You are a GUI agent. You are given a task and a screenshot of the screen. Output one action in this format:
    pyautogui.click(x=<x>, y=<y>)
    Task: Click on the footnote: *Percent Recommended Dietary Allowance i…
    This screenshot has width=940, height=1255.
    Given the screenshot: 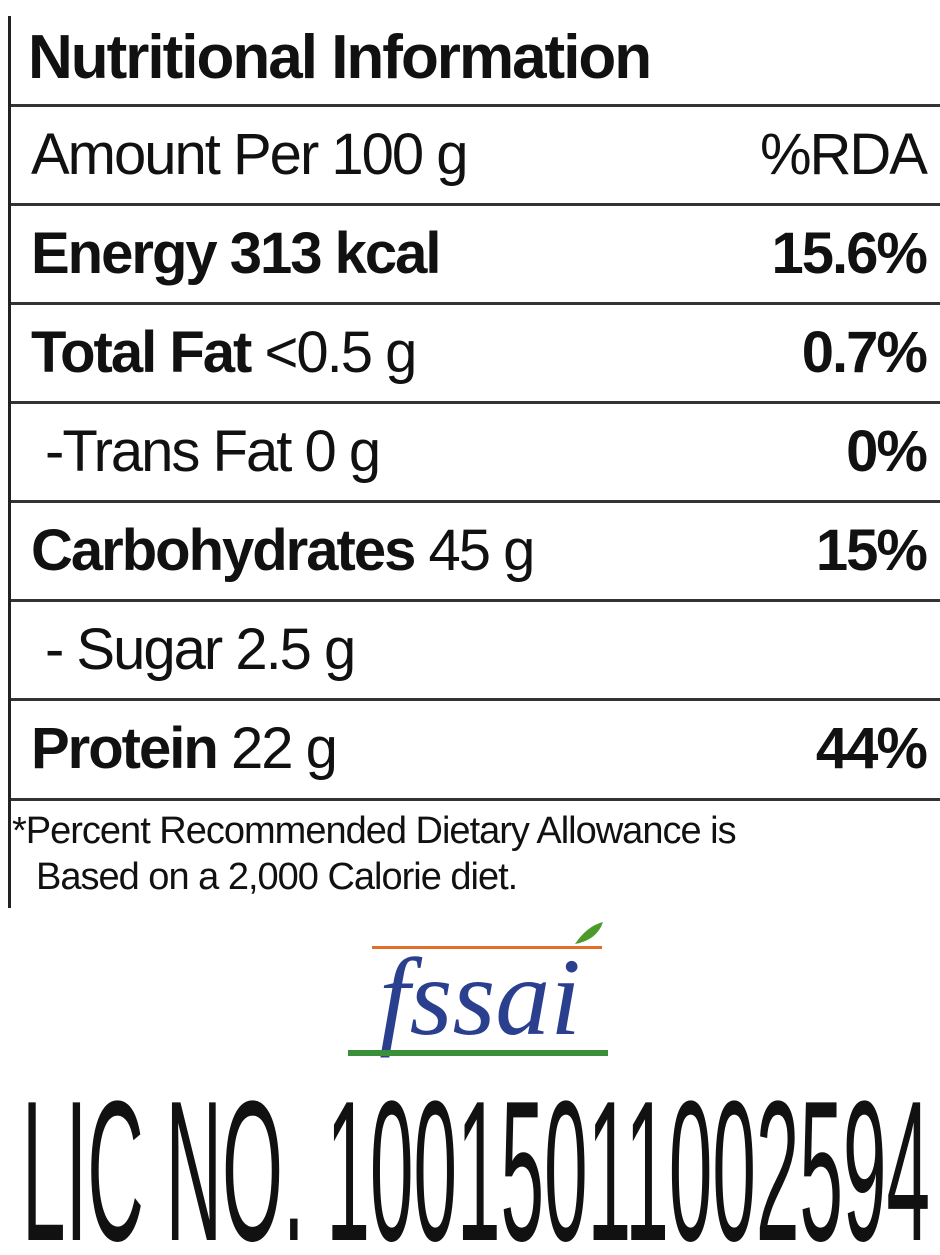 What is the action you would take?
    pyautogui.click(x=374, y=831)
    